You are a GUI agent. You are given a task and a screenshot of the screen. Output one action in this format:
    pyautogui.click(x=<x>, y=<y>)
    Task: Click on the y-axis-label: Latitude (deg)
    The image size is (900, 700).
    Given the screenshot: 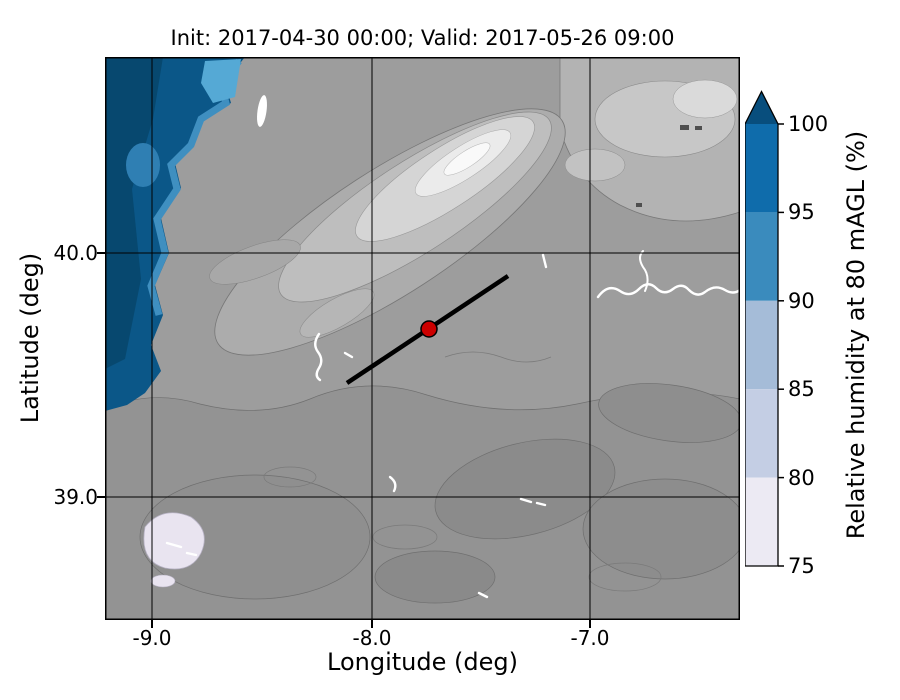 What is the action you would take?
    pyautogui.click(x=30, y=338)
    